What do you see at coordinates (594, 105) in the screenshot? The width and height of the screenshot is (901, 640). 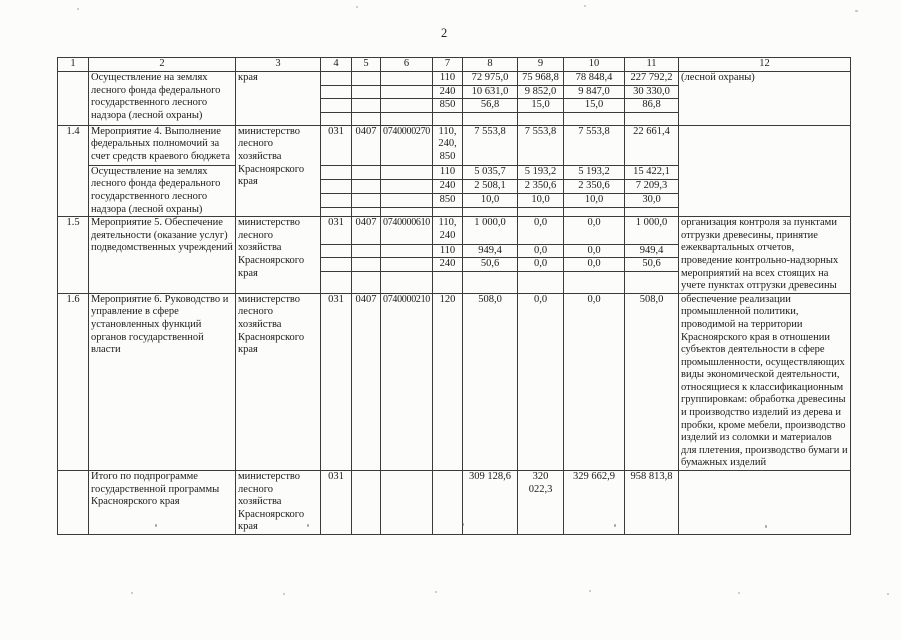 I see `amount-cell: 15,0` at bounding box center [594, 105].